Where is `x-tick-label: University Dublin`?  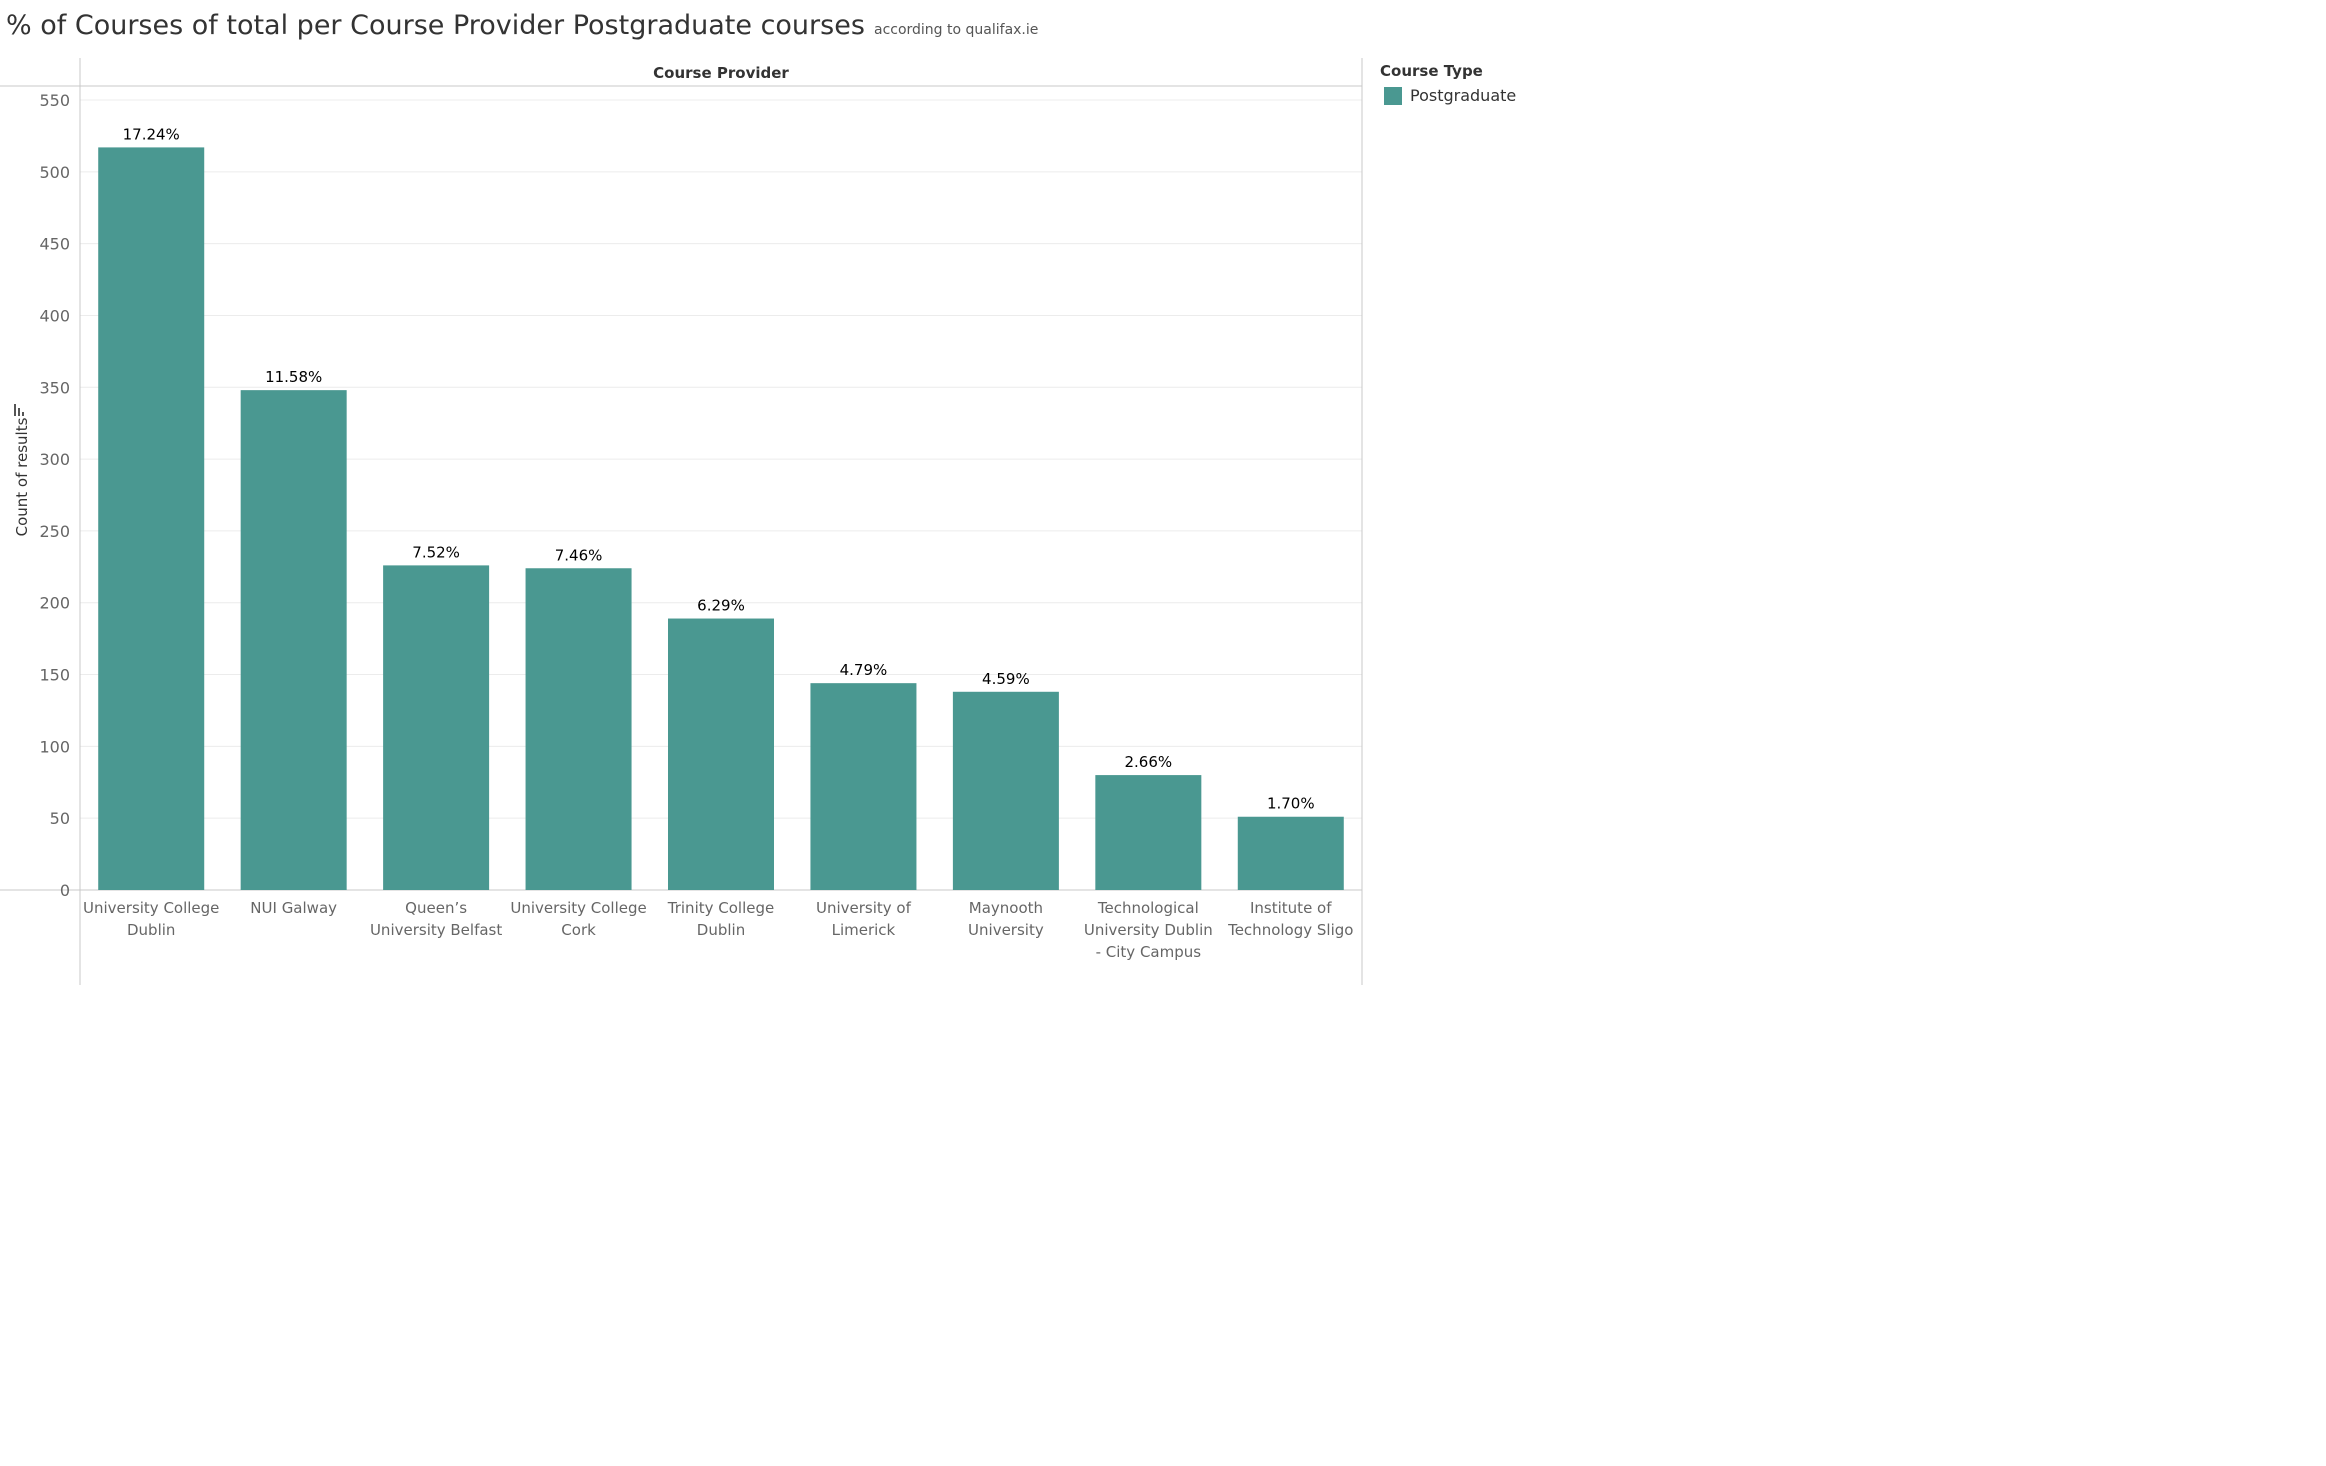 x-tick-label: University Dublin is located at coordinates (1148, 930).